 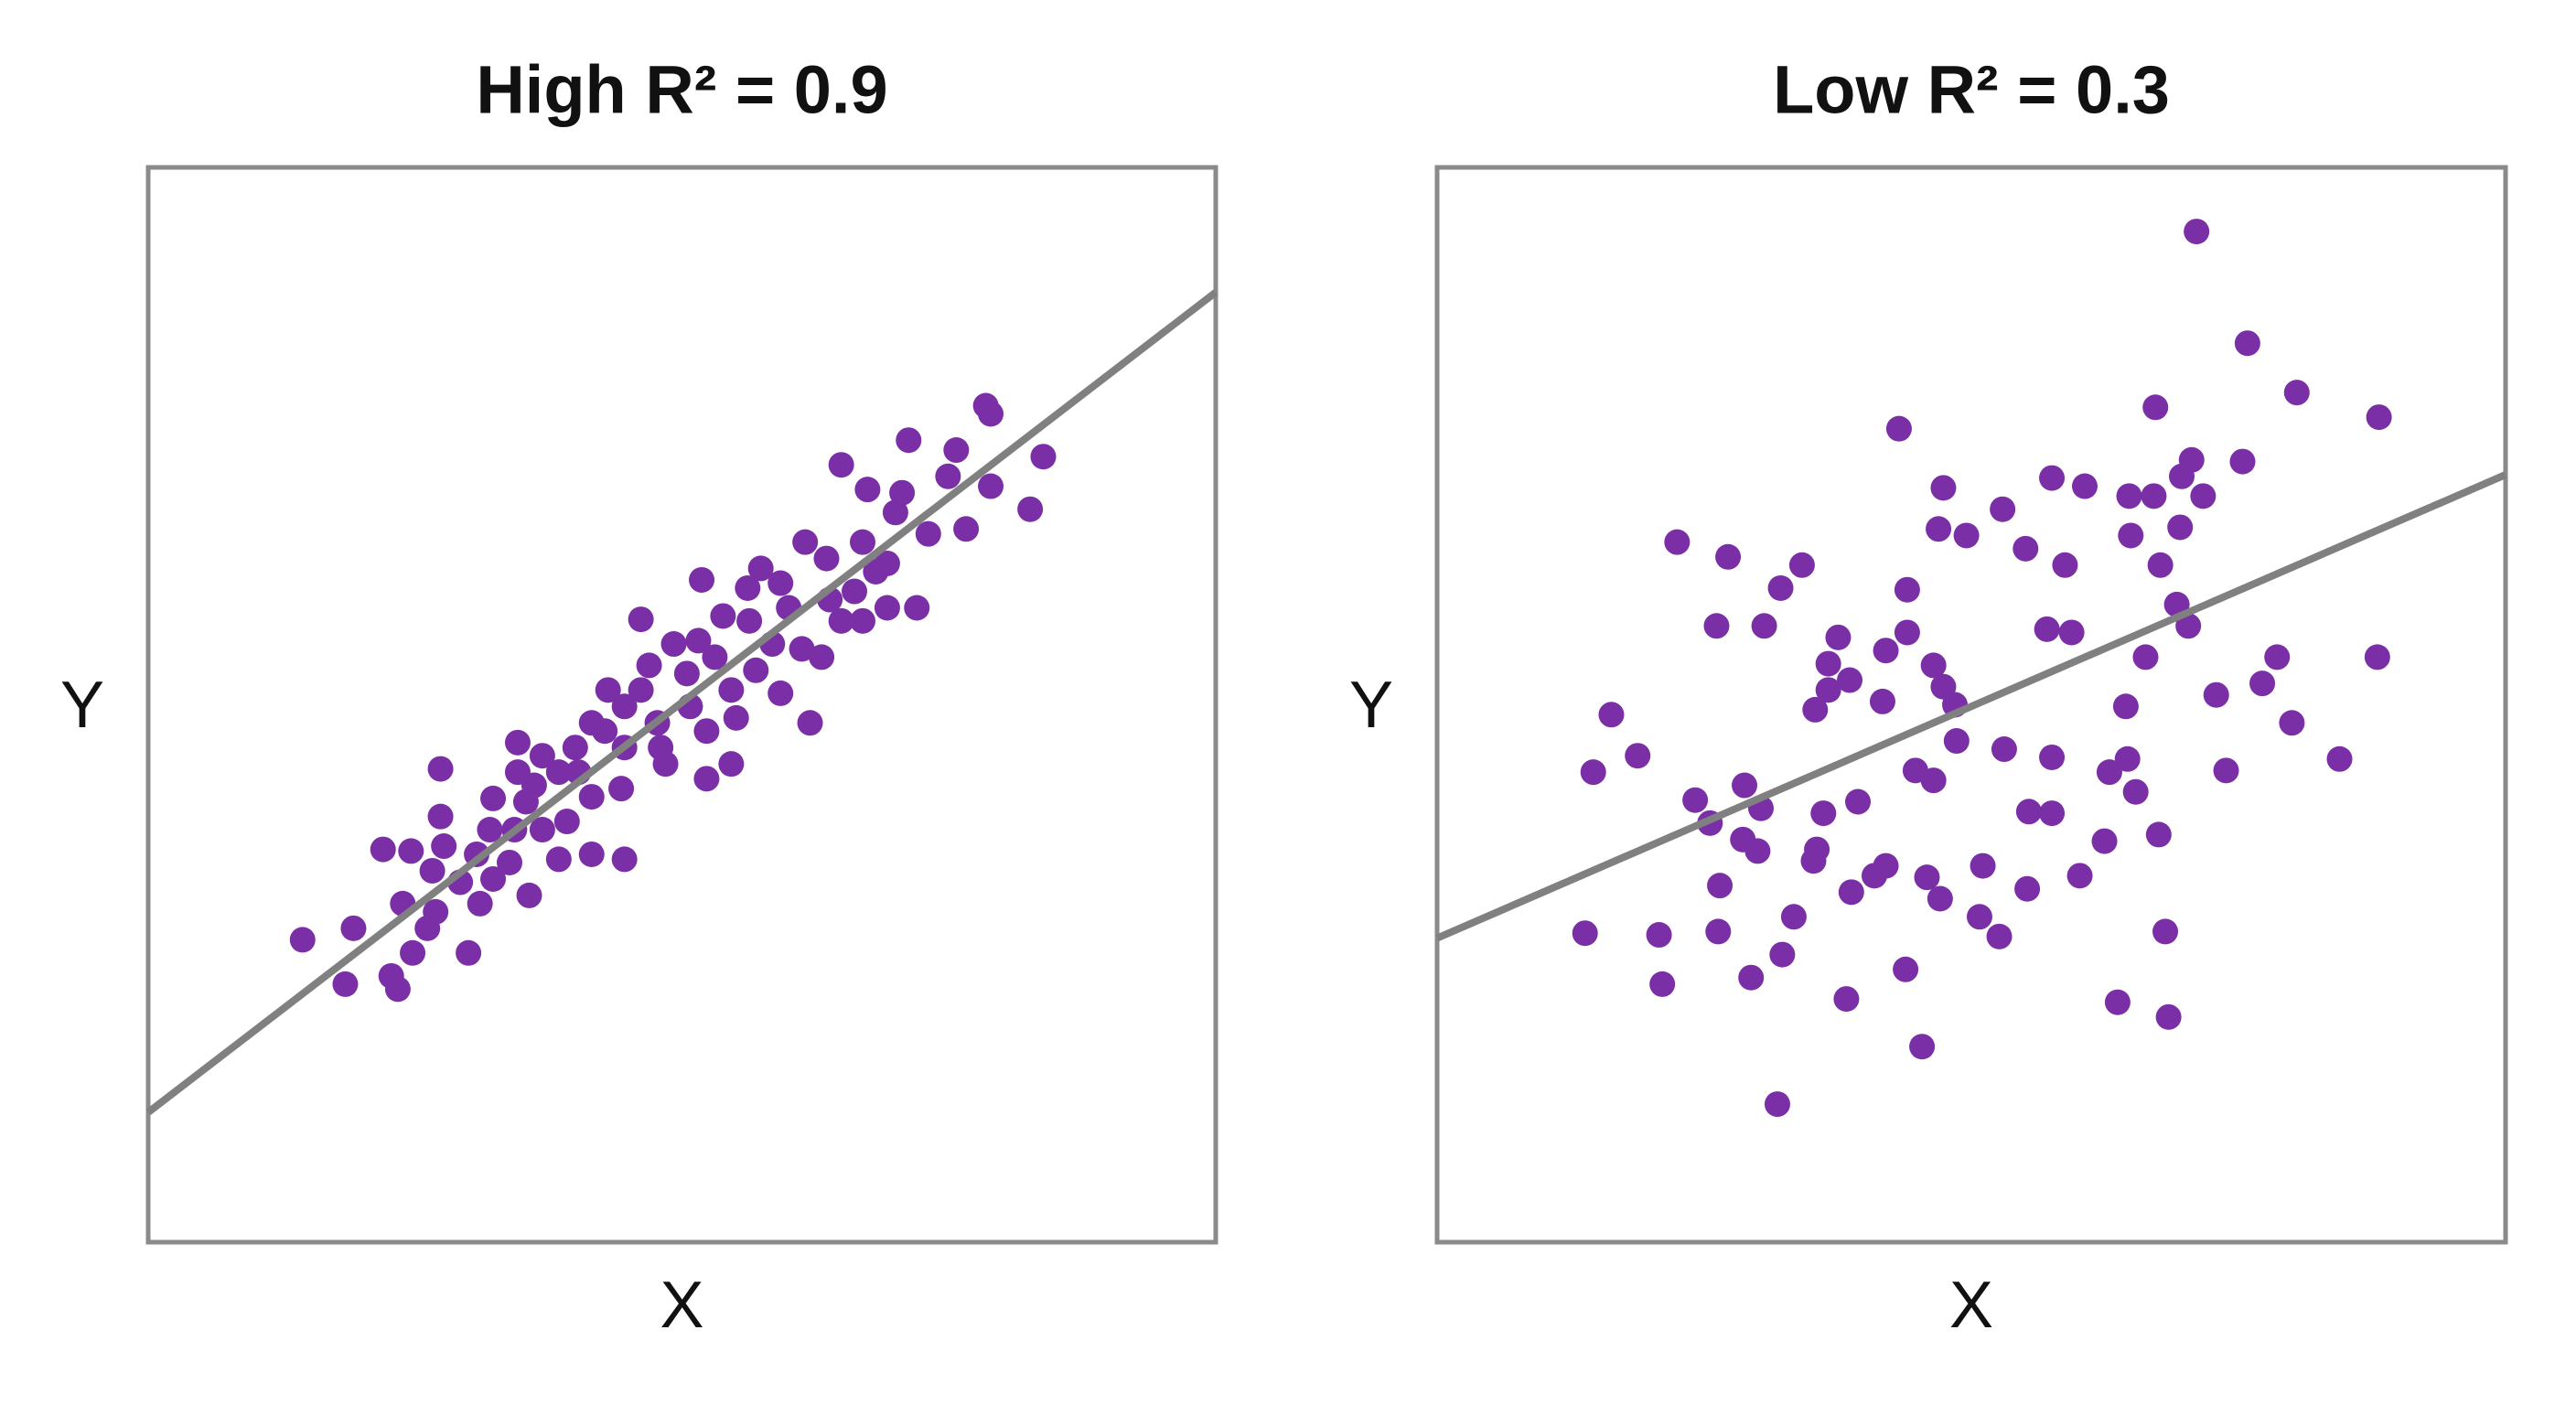 What do you see at coordinates (681, 1305) in the screenshot?
I see `x-axis-label: X` at bounding box center [681, 1305].